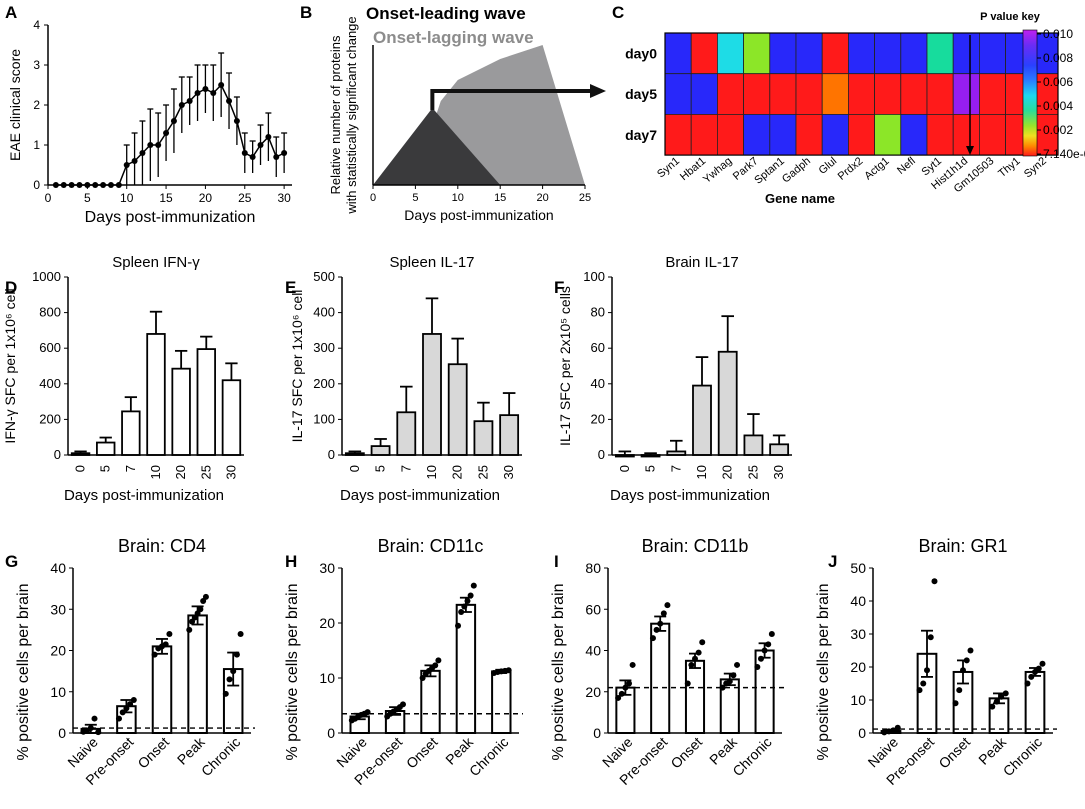 The height and width of the screenshot is (809, 1085). Describe the element at coordinates (675, 468) in the screenshot. I see `x-tick-label: 7` at that location.